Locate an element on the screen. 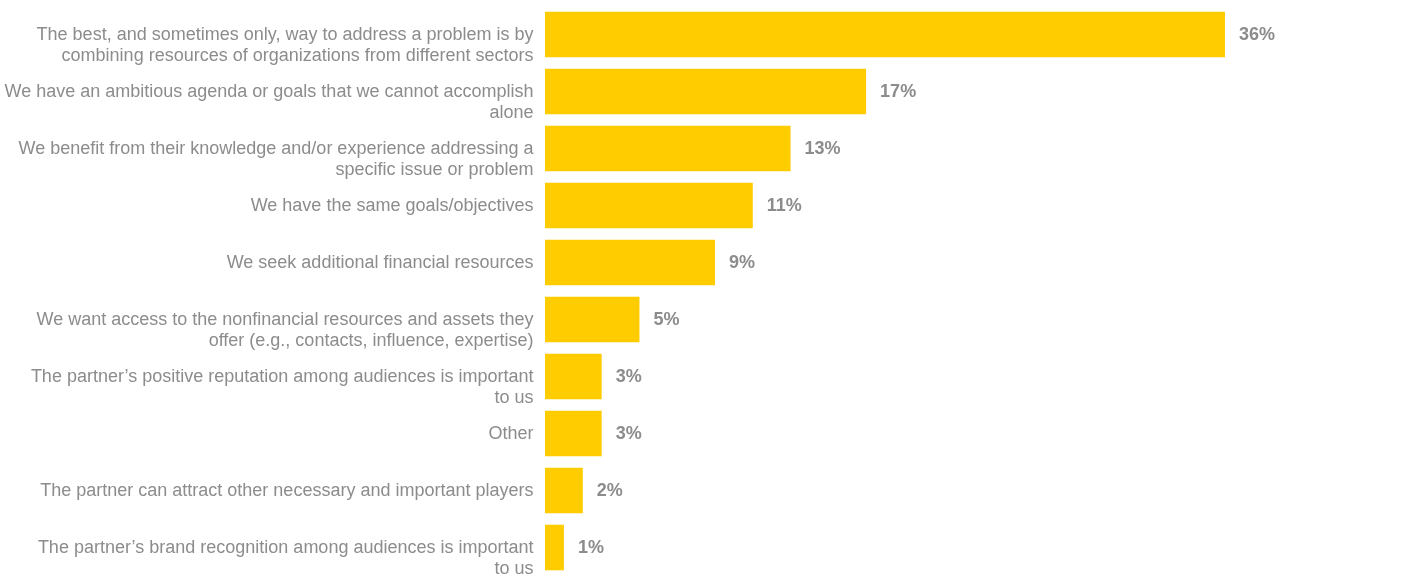 The height and width of the screenshot is (587, 1421). y-tick-label: We want access to the nonfinancial resources and assets they offer (e.g., contacts, influence, expertise) is located at coordinates (285, 329).